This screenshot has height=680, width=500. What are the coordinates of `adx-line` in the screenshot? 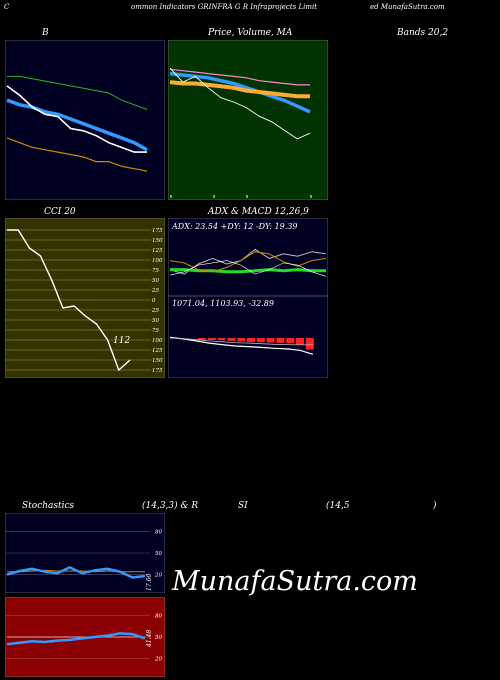 It's located at (248, 261).